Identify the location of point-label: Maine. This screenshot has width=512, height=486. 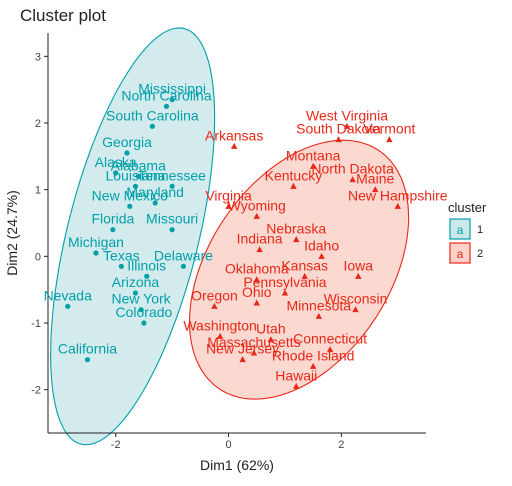
(375, 179).